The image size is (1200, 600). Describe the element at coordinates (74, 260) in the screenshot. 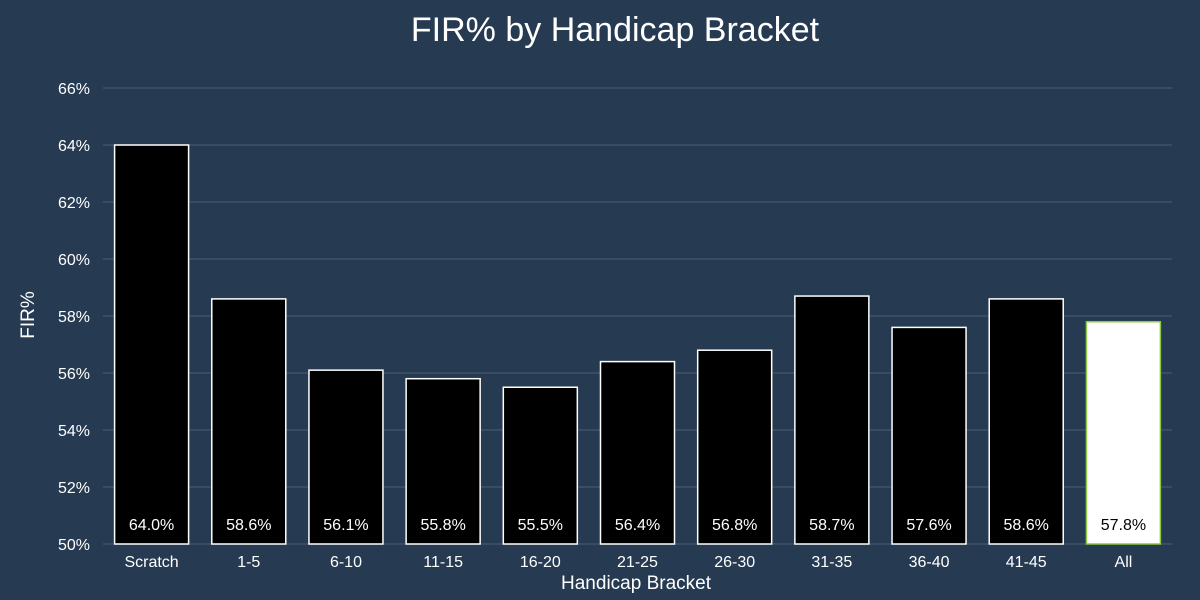

I see `y-tick-label: 60%` at that location.